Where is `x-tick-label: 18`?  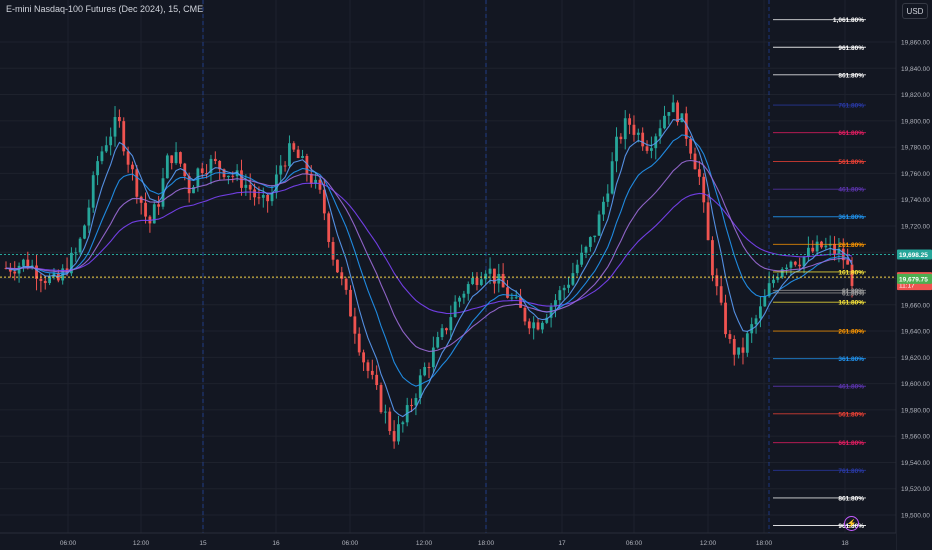 x-tick-label: 18 is located at coordinates (845, 543).